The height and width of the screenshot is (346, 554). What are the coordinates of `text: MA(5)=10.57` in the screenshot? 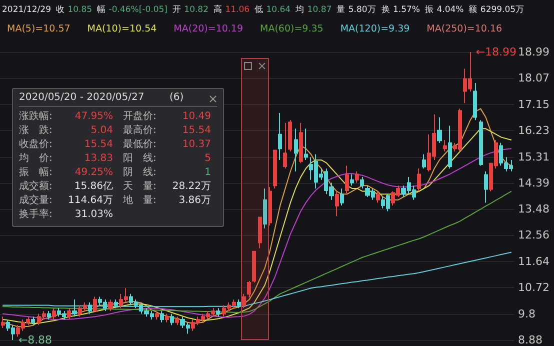 It's located at (38, 29).